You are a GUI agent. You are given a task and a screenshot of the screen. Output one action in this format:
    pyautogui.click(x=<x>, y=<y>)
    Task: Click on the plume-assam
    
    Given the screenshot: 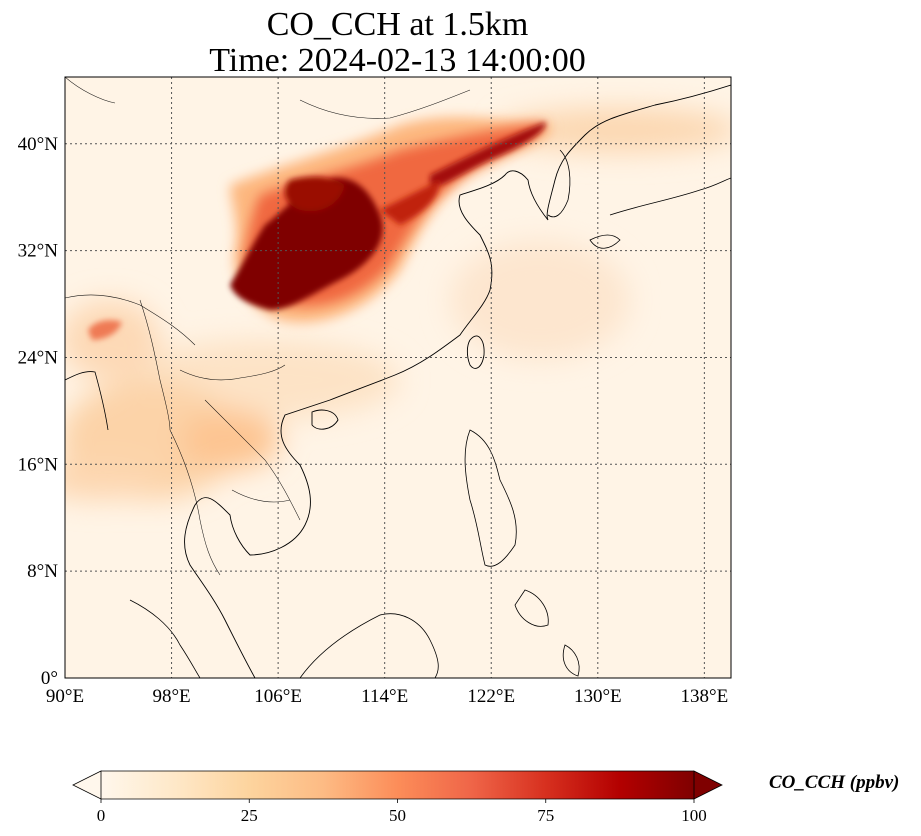 What is the action you would take?
    pyautogui.click(x=105, y=330)
    